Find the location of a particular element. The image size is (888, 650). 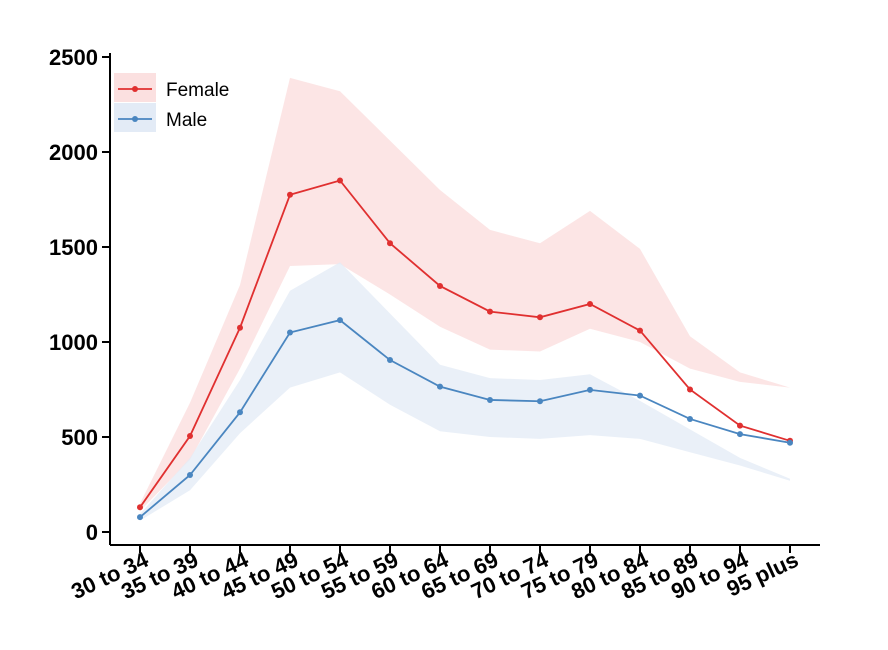

y-tick-label: 1000 is located at coordinates (73, 342).